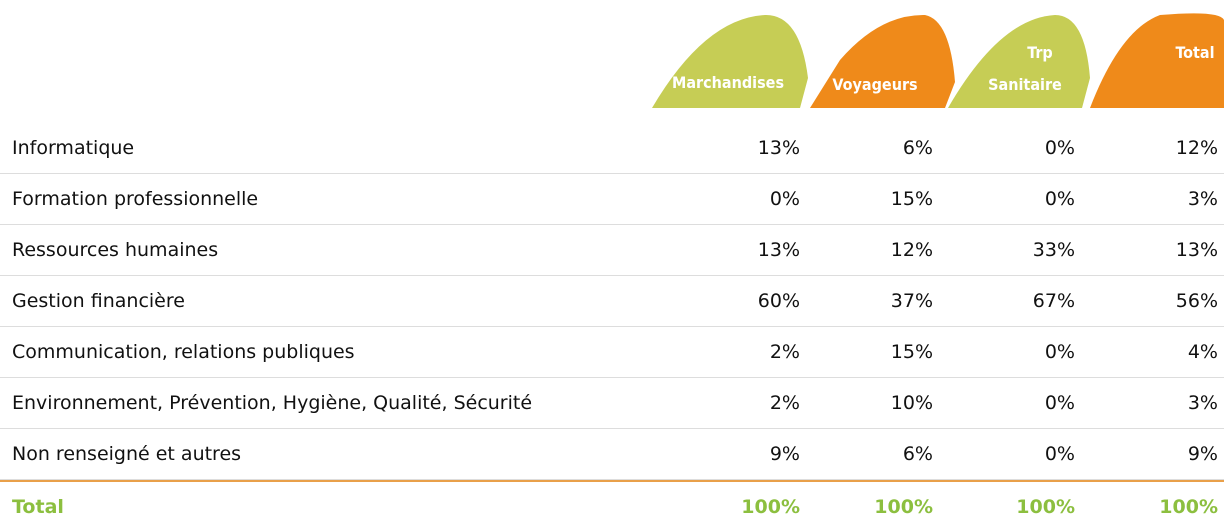 This screenshot has width=1224, height=532. I want to click on cell-value: 10%, so click(911, 403).